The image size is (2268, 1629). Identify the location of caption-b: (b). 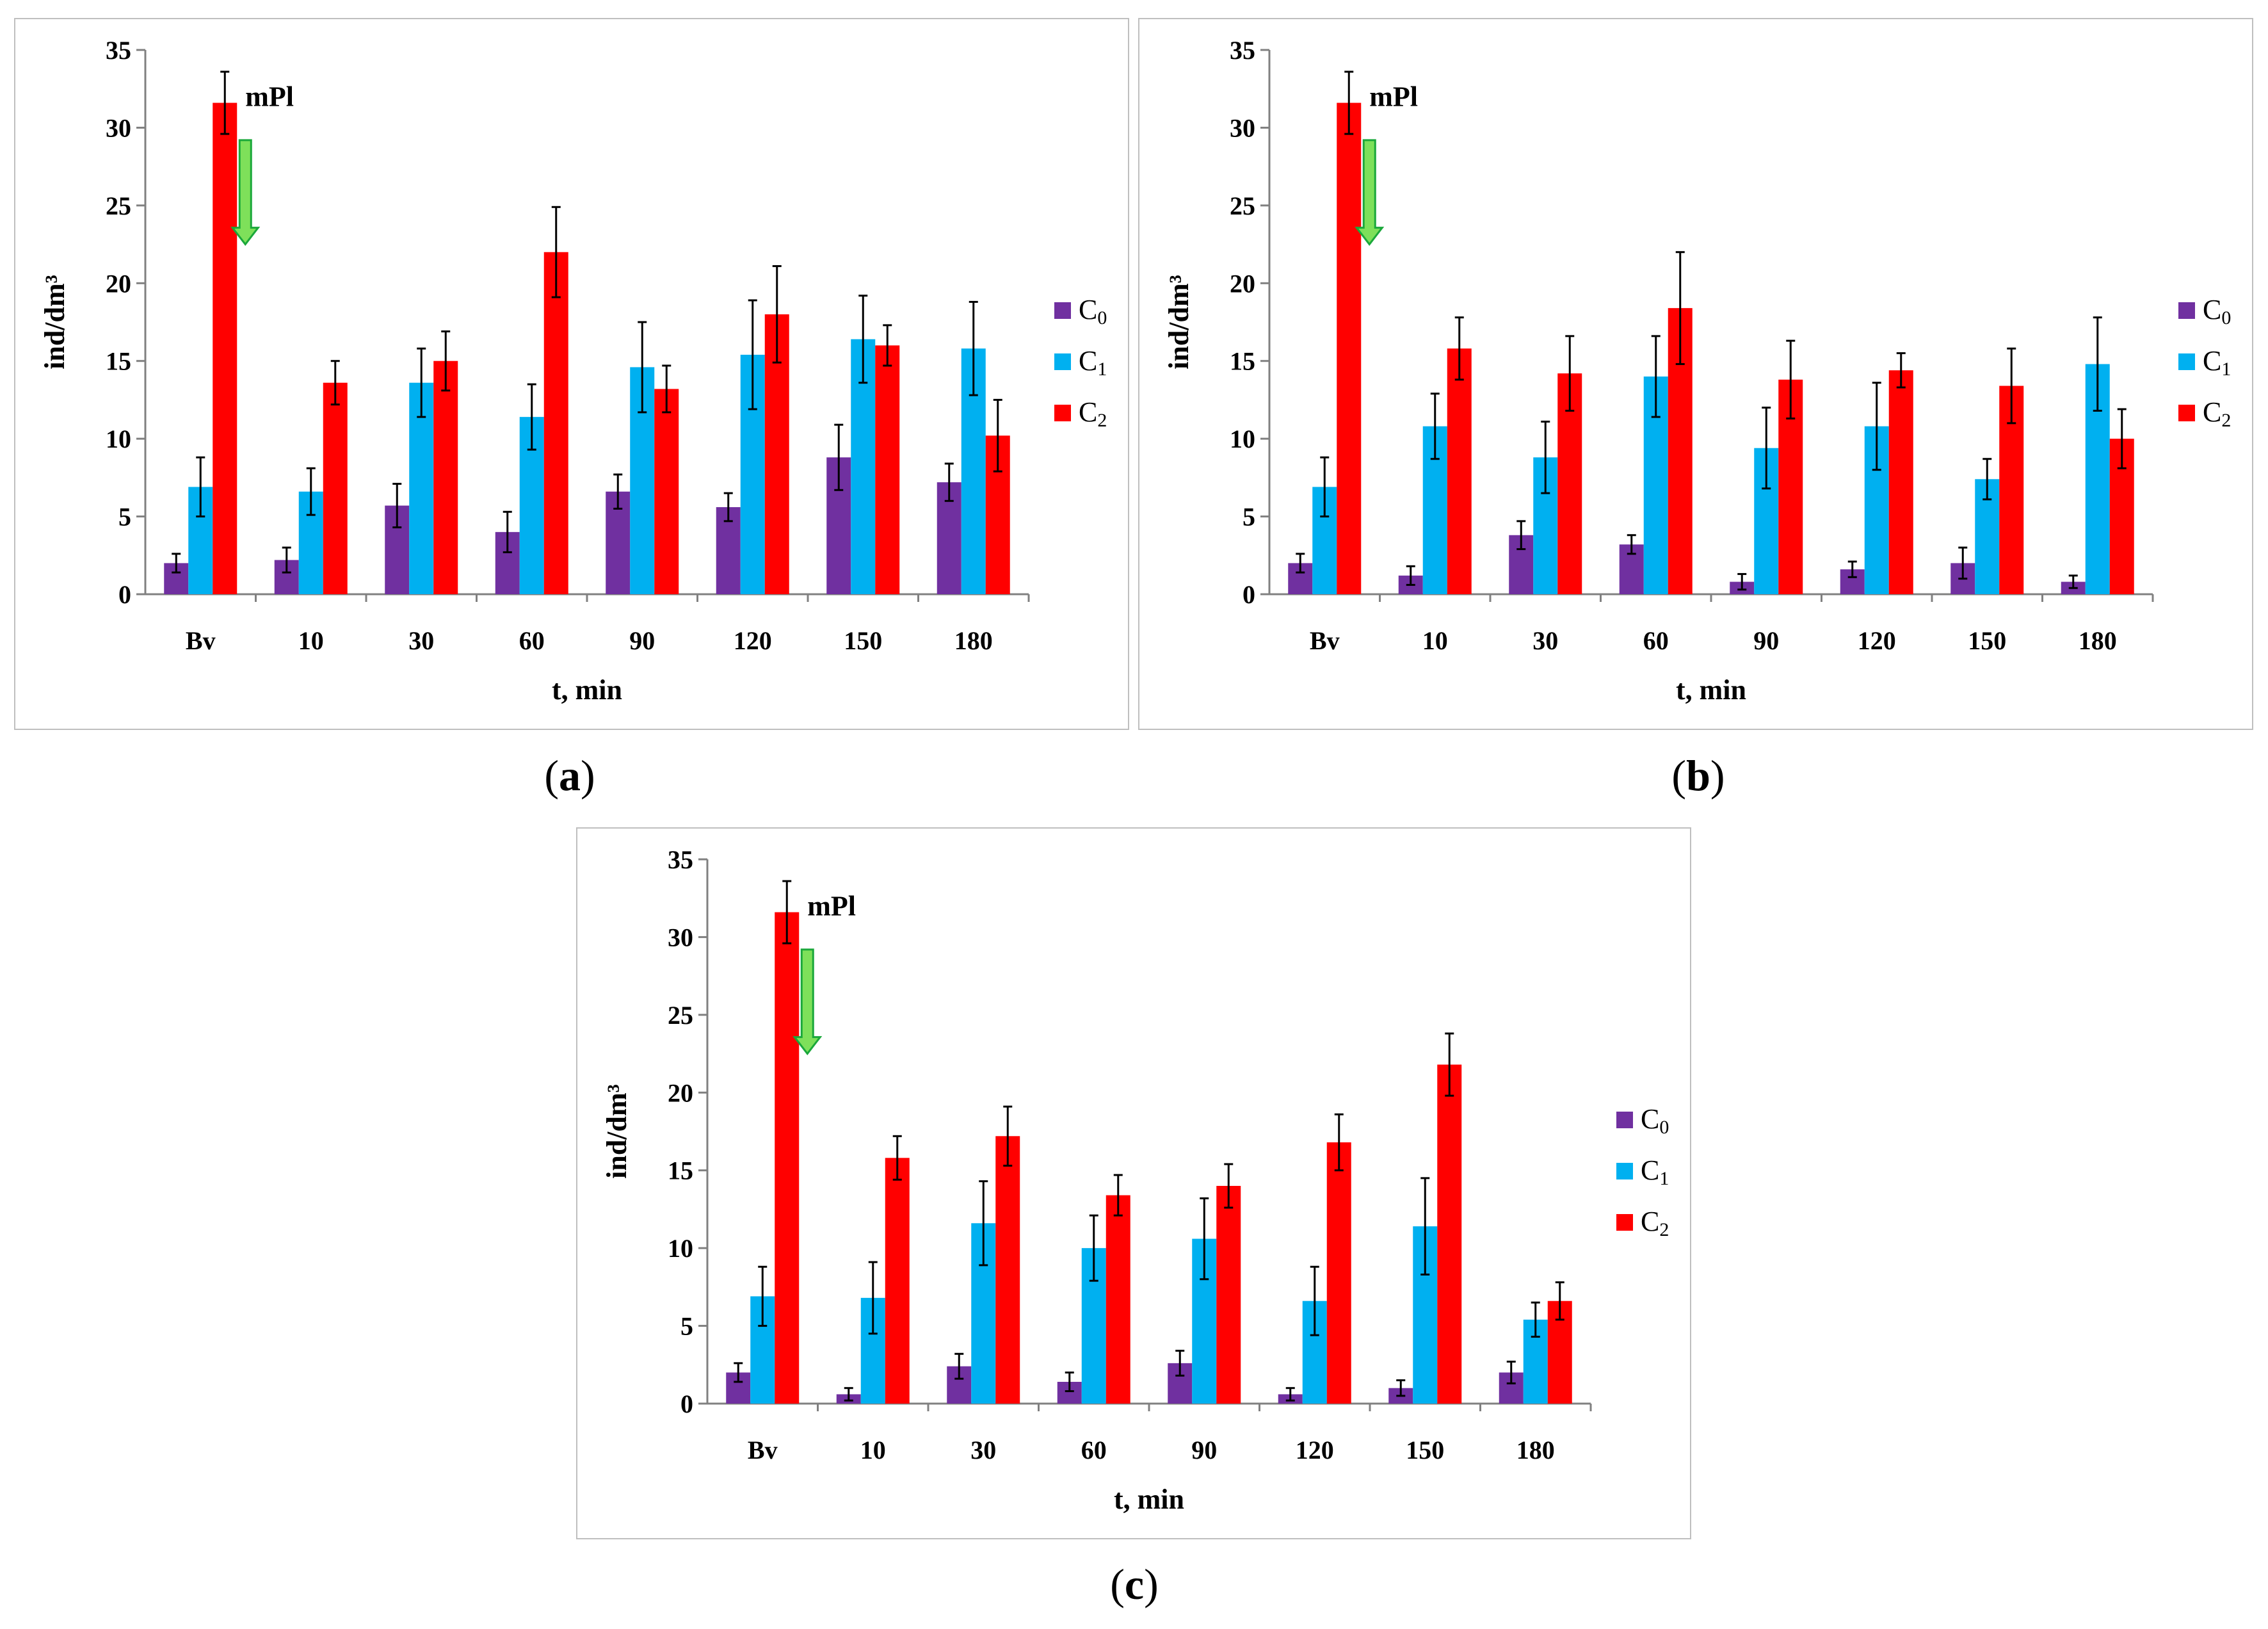
(1698, 776).